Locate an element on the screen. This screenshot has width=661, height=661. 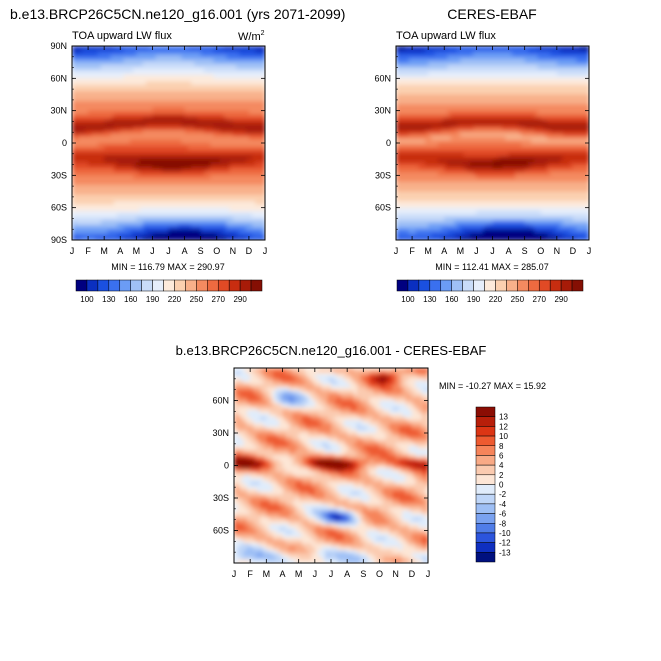
panel-a-units: W/m2 is located at coordinates (251, 36).